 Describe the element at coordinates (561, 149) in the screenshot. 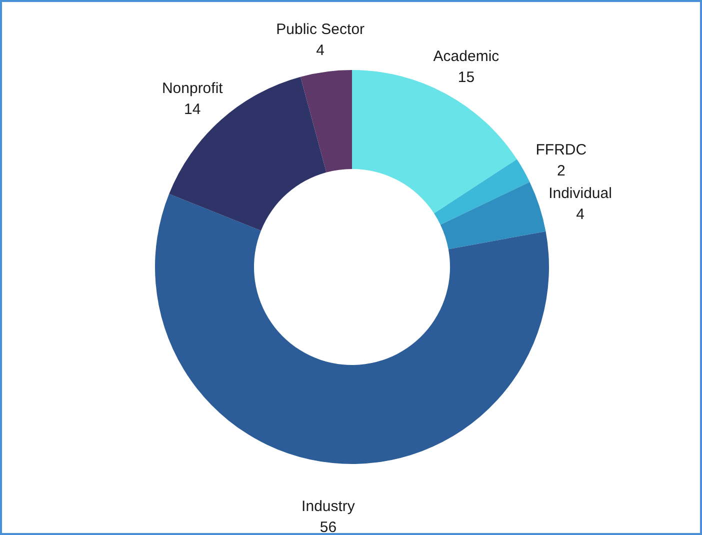

I see `slice-label: FFRDC` at that location.